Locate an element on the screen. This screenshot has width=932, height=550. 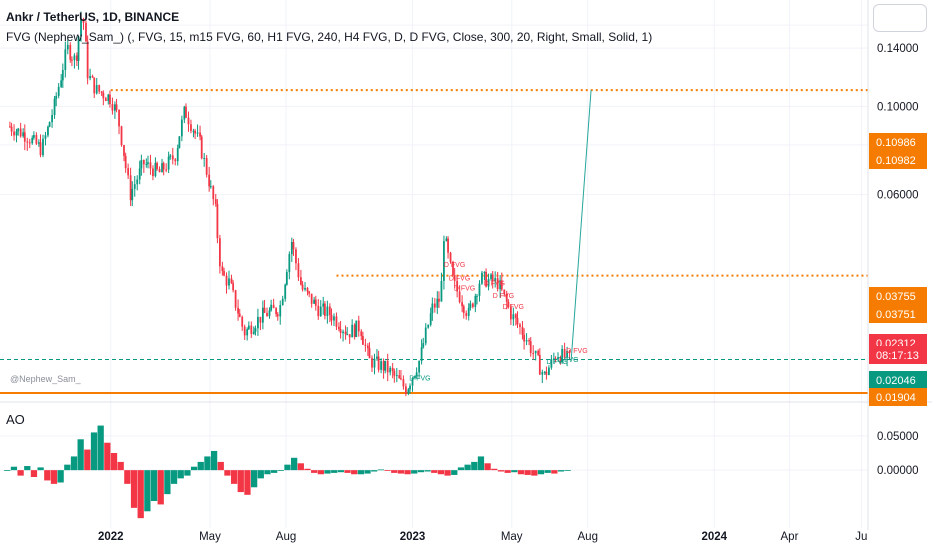
price-tag-label: 0.01904 is located at coordinates (896, 398).